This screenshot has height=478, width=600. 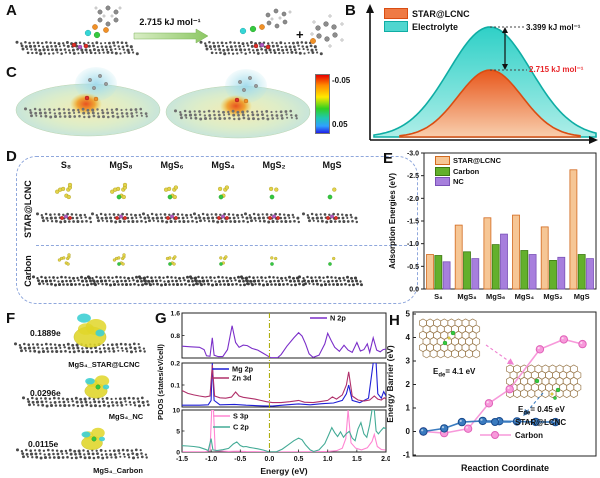 I want to click on charge-value: 0.0115e, so click(x=43, y=444).